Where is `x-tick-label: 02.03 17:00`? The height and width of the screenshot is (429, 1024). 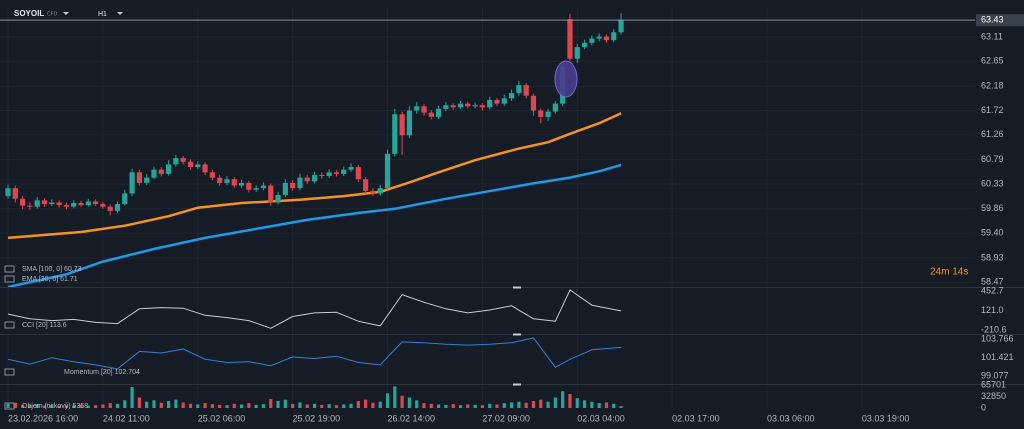 x-tick-label: 02.03 17:00 is located at coordinates (696, 418).